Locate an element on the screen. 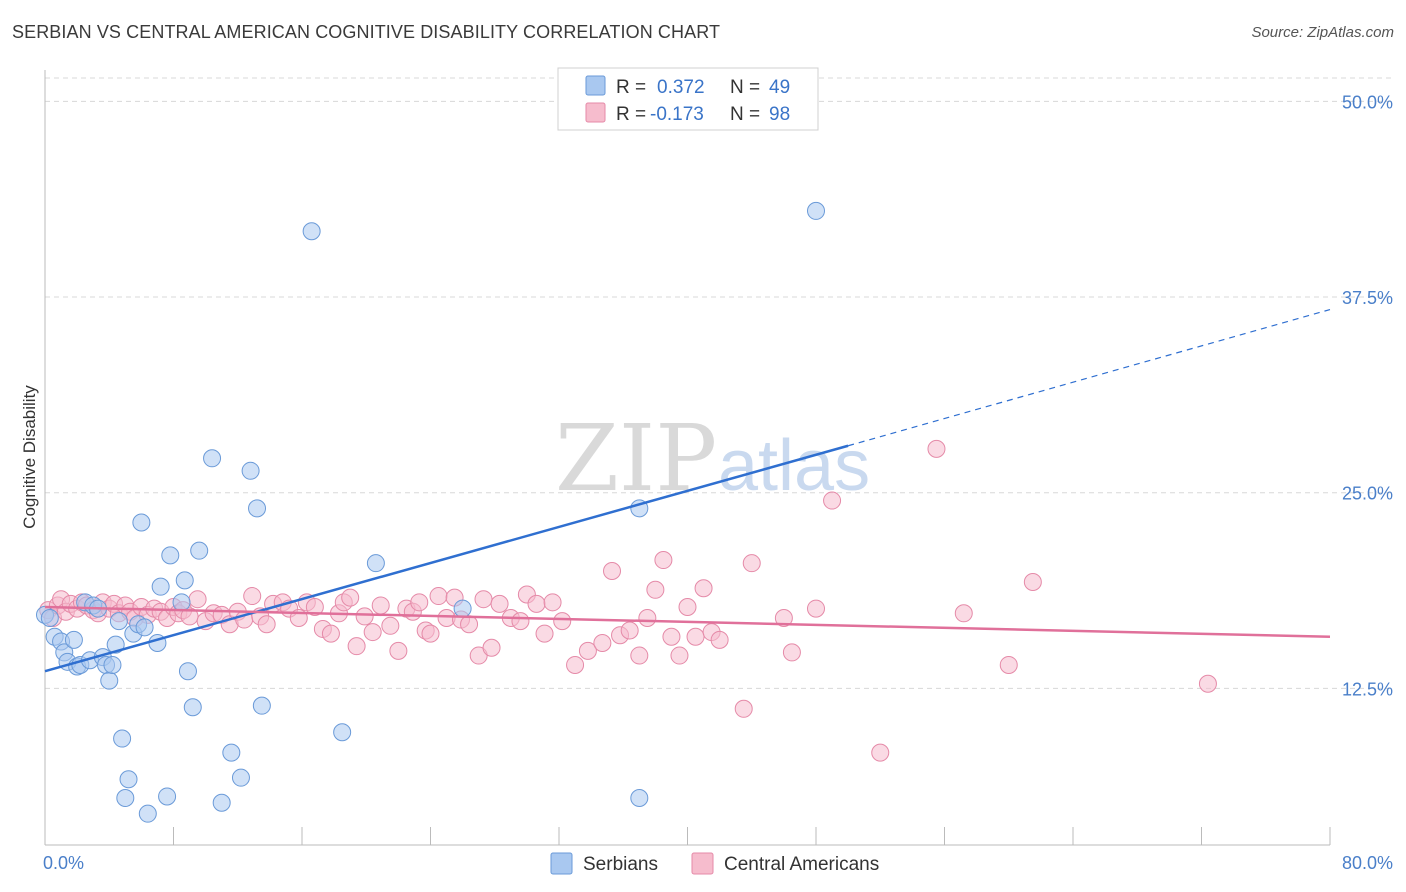  bottom-legend-central: Central Americans is located at coordinates (801, 864).